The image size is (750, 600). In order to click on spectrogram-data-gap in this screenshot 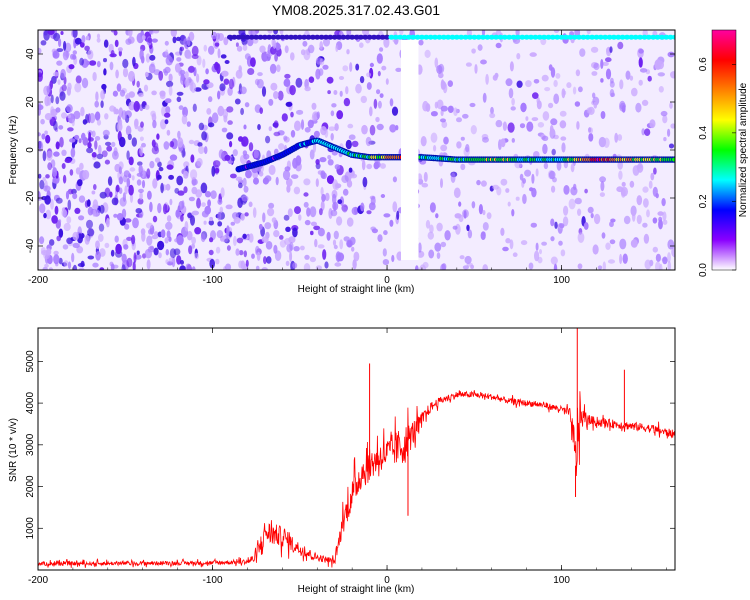, I will do `click(410, 150)`.